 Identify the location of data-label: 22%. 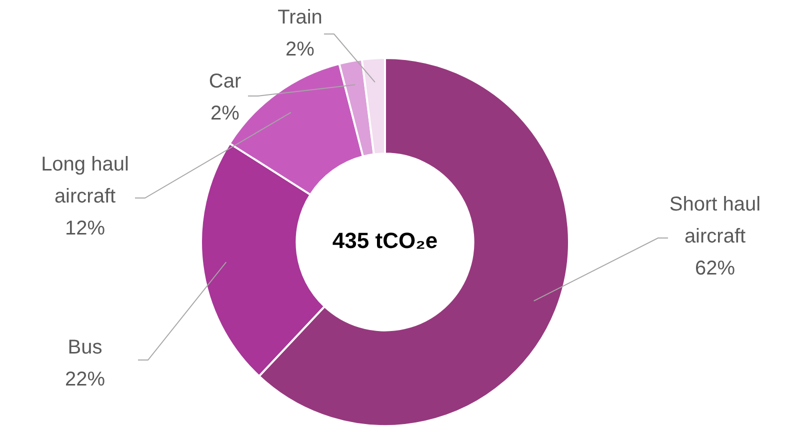
(85, 379).